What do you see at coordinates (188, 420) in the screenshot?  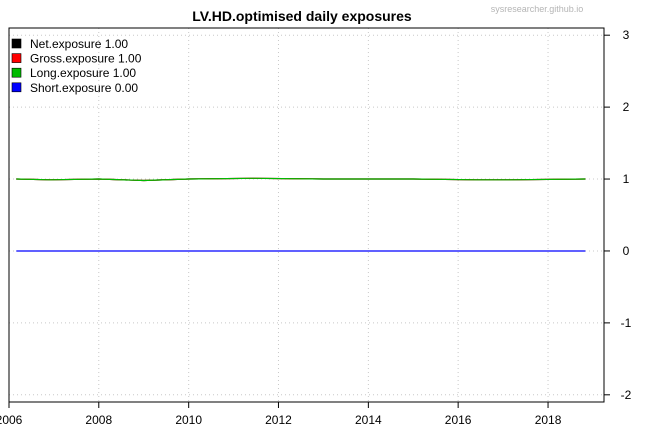 I see `x-tick-label: 2010` at bounding box center [188, 420].